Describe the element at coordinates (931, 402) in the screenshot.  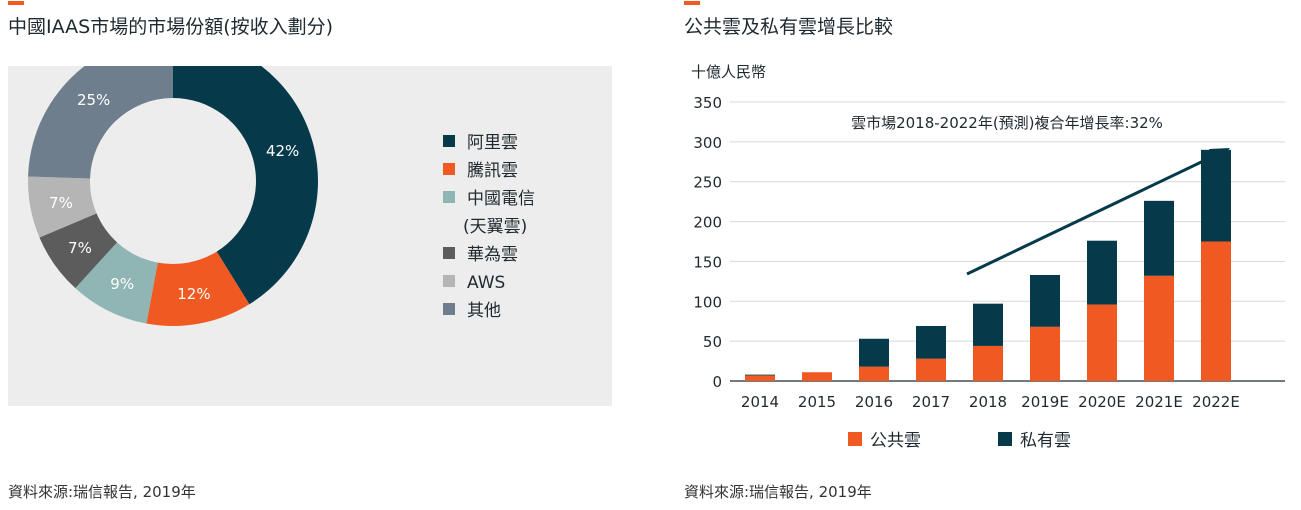
I see `x-tick-label: 2017` at that location.